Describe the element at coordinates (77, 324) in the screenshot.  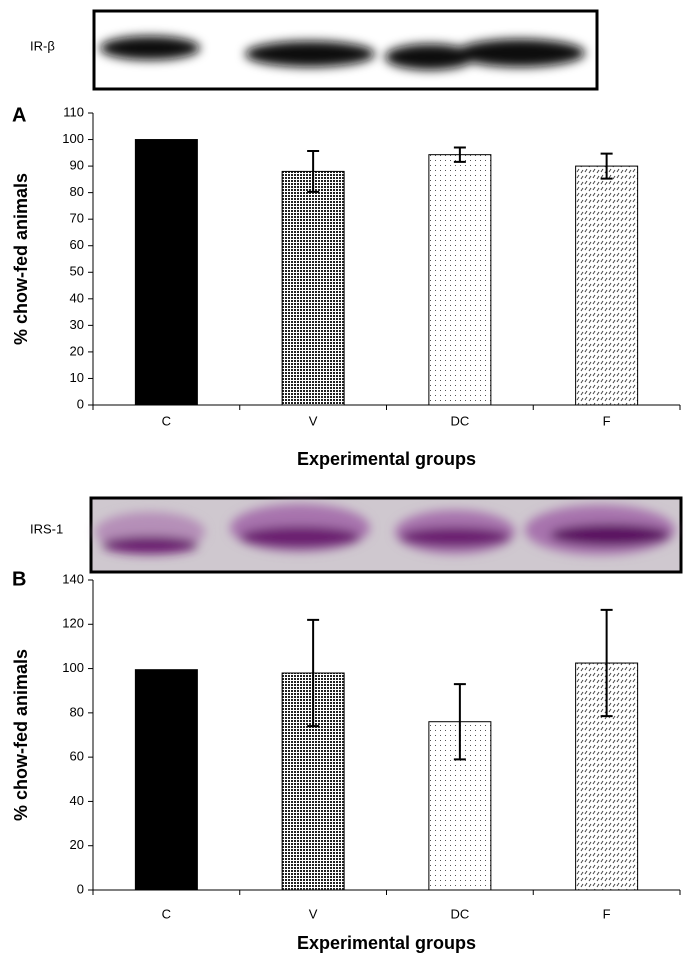
I see `y-tick-label: 30` at that location.